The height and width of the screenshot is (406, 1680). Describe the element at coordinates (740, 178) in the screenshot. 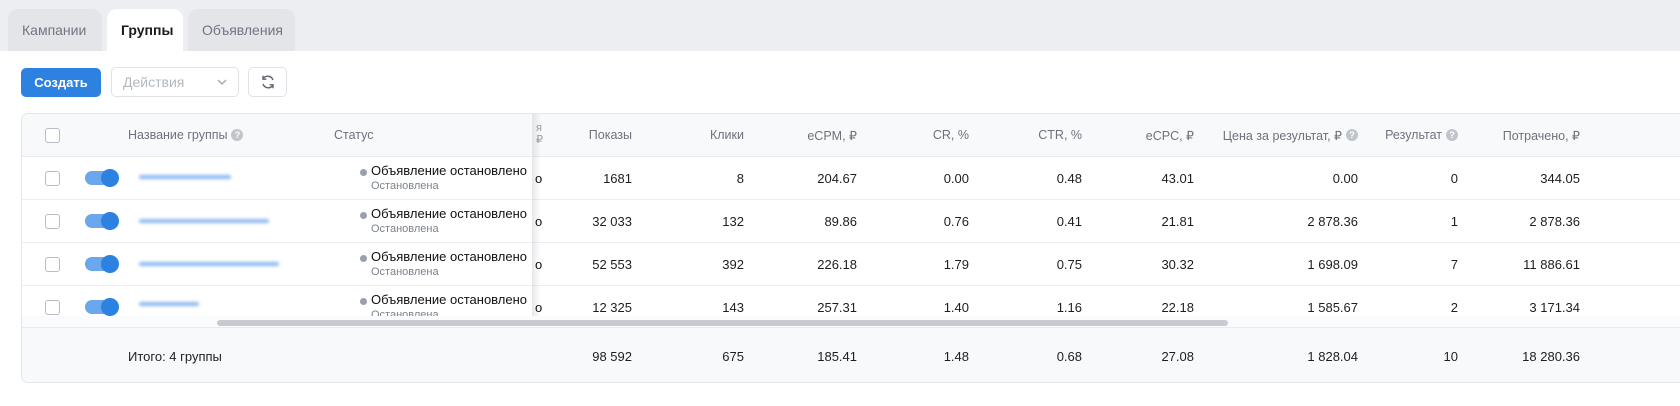

I see `cell-clicks: 8` at that location.